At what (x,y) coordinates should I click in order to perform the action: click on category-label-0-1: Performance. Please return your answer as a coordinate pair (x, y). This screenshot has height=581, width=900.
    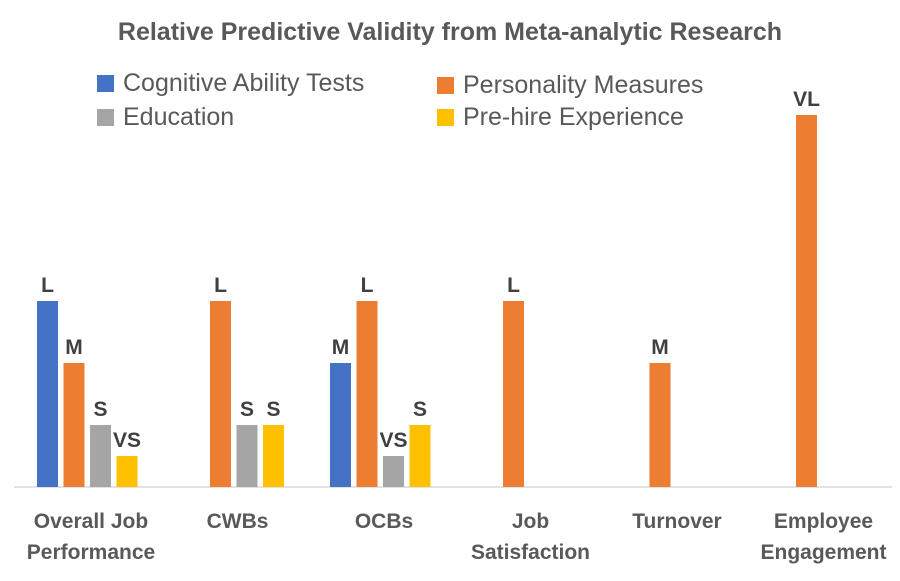
    Looking at the image, I should click on (91, 552).